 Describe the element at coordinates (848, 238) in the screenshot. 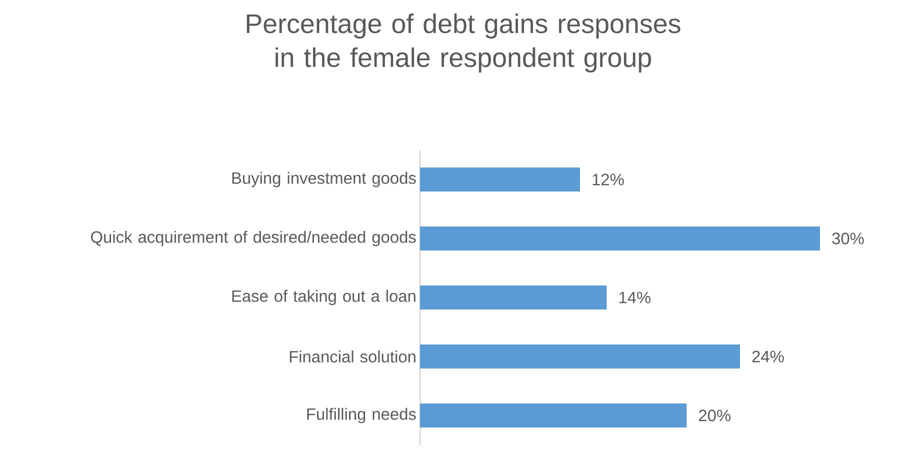

I see `data-label: 30%` at that location.